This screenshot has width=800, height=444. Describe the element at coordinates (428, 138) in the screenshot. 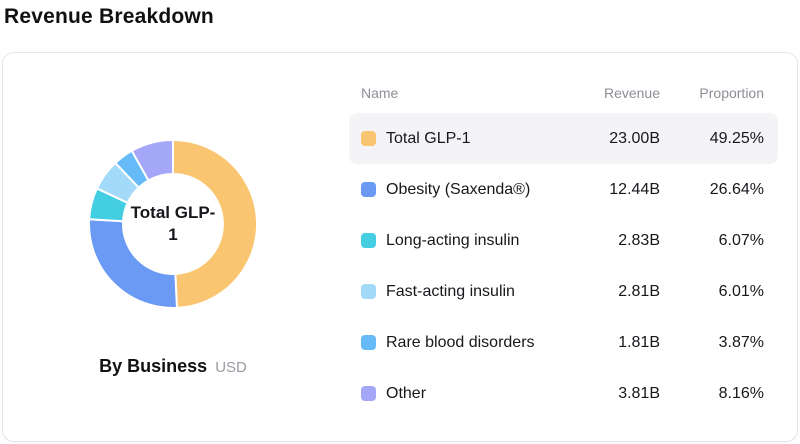

I see `row-name-label: Total GLP-1` at that location.